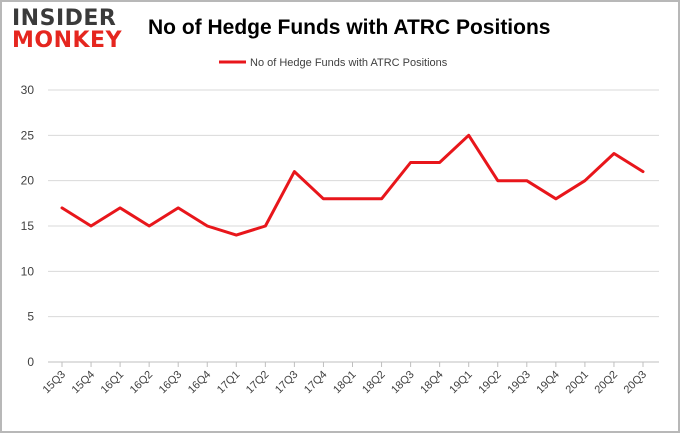 This screenshot has height=433, width=680. I want to click on x-tick-label: 18Q1, so click(345, 383).